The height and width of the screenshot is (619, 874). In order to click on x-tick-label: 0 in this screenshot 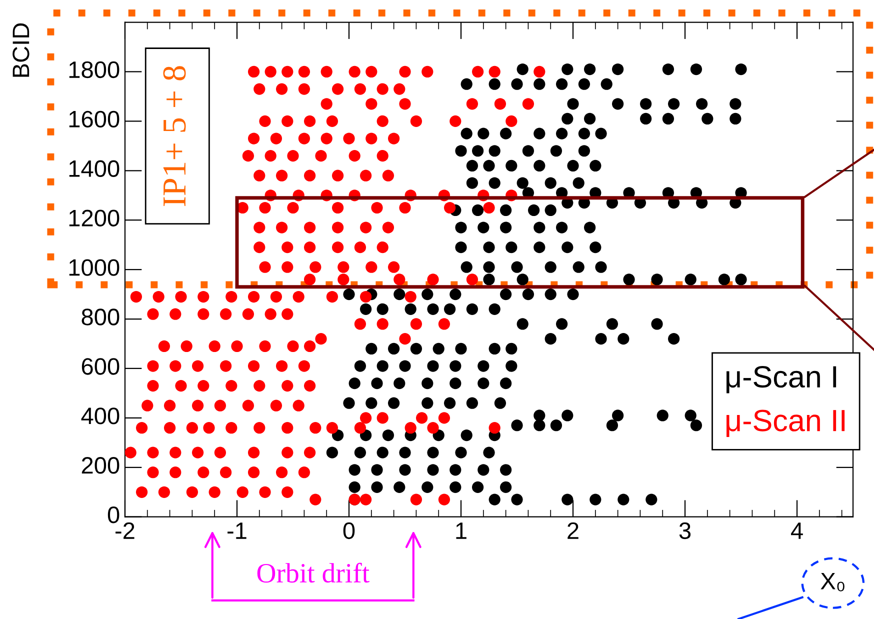, I will do `click(349, 531)`.